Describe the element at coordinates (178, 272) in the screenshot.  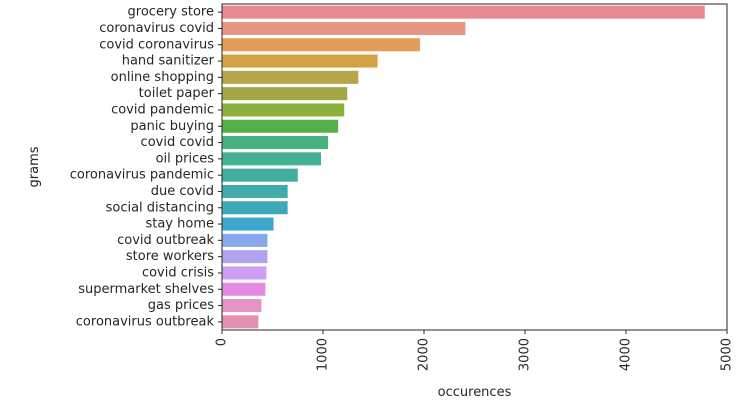
I see `y-tick-label: covid crisis` at that location.